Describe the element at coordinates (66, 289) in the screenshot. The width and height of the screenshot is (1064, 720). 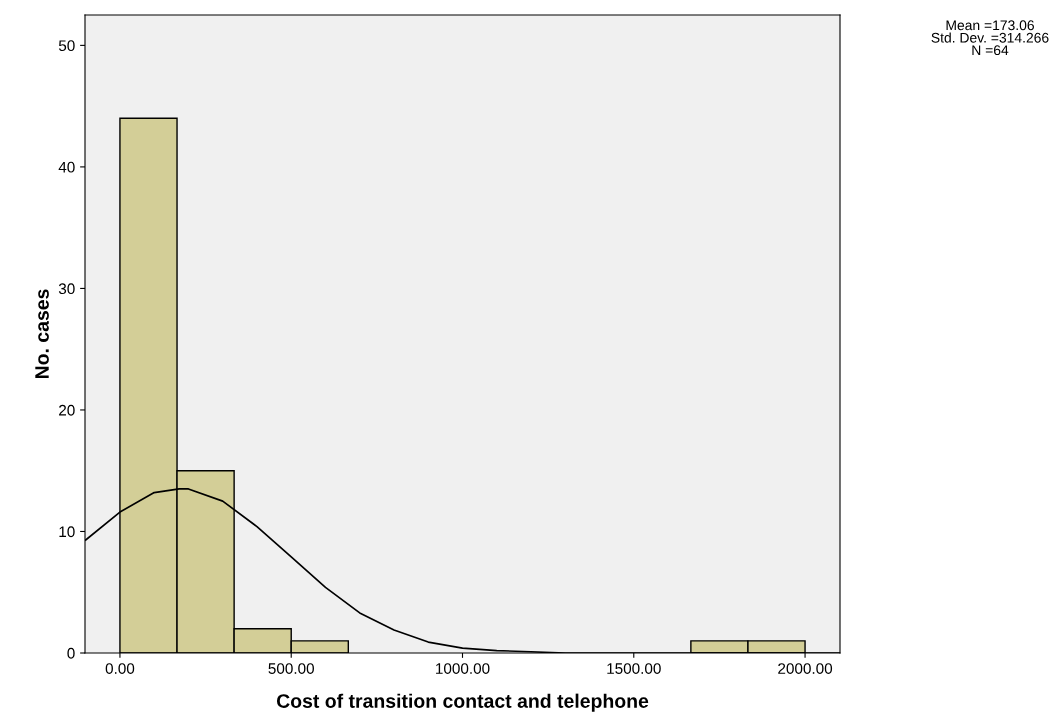
I see `y-tick-label: 30` at that location.